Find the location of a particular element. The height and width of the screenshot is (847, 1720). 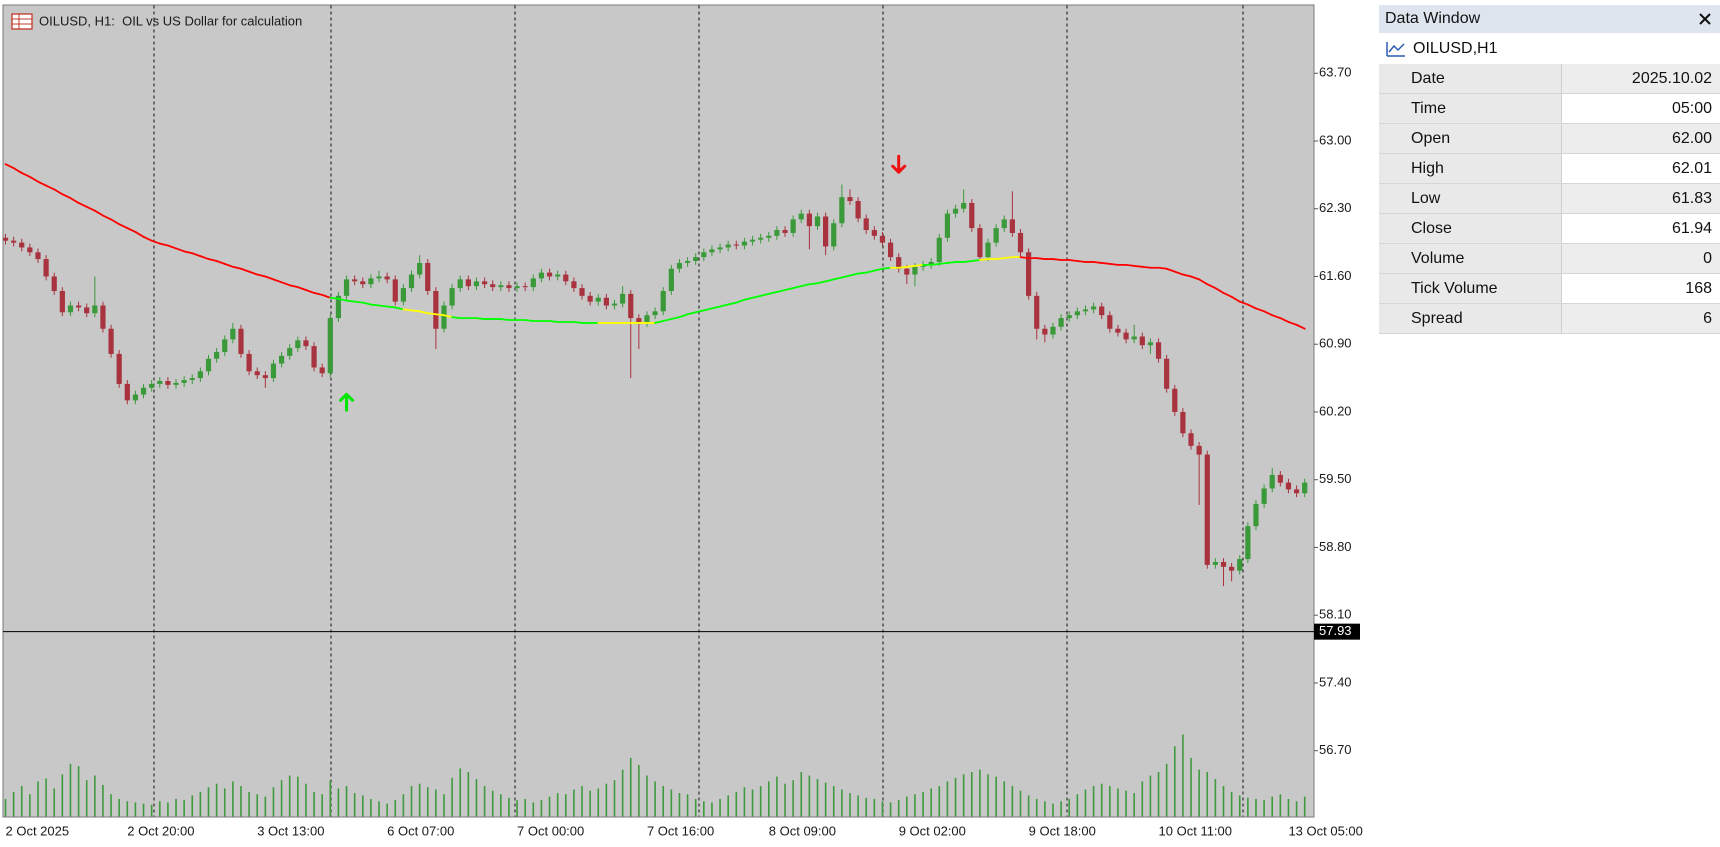

y-tick-label: 56.70 is located at coordinates (1335, 749).